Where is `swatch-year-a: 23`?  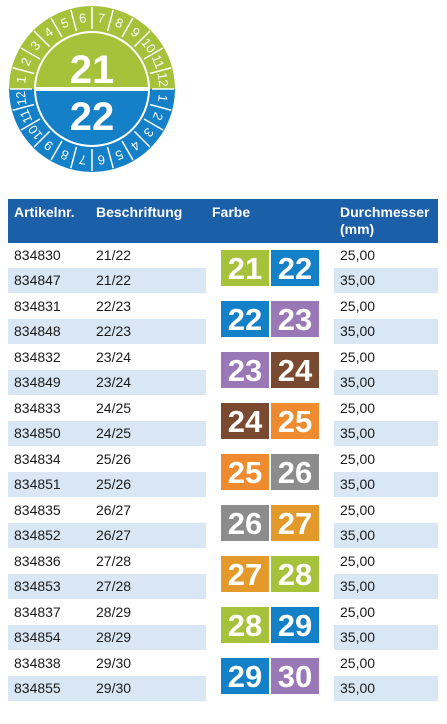
swatch-year-a: 23 is located at coordinates (245, 370).